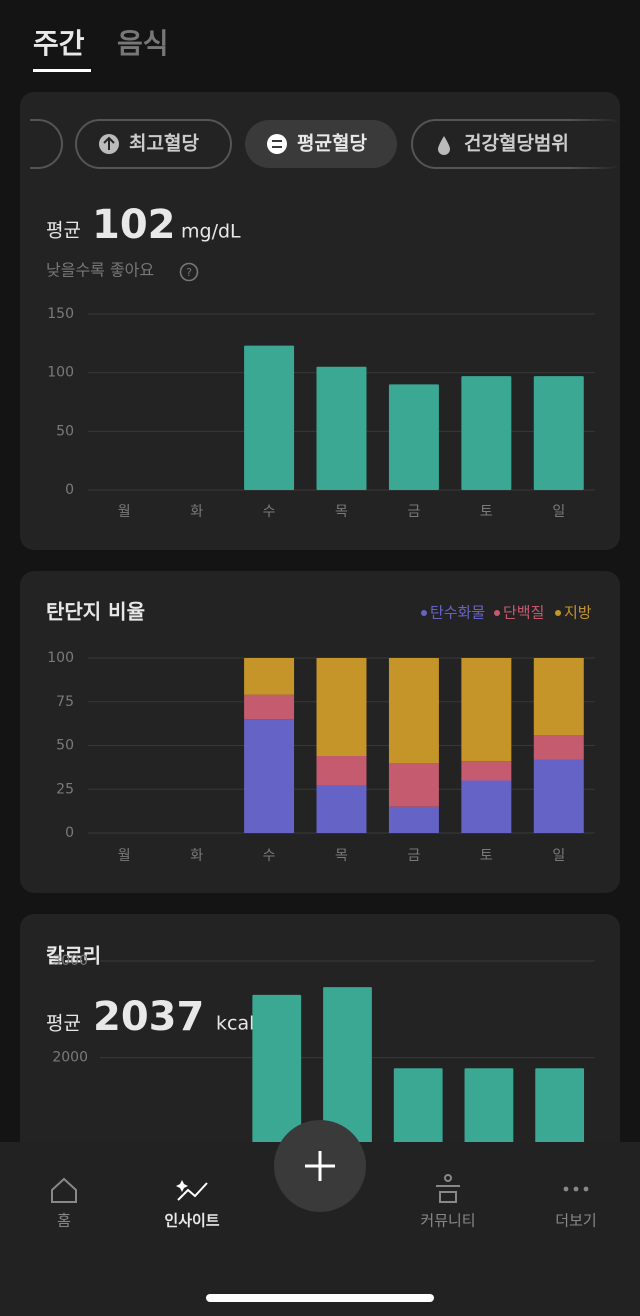 The image size is (640, 1316). Describe the element at coordinates (320, 1218) in the screenshot. I see `bottom-nav: 홈 인사이트 커뮤니티 더보기` at that location.